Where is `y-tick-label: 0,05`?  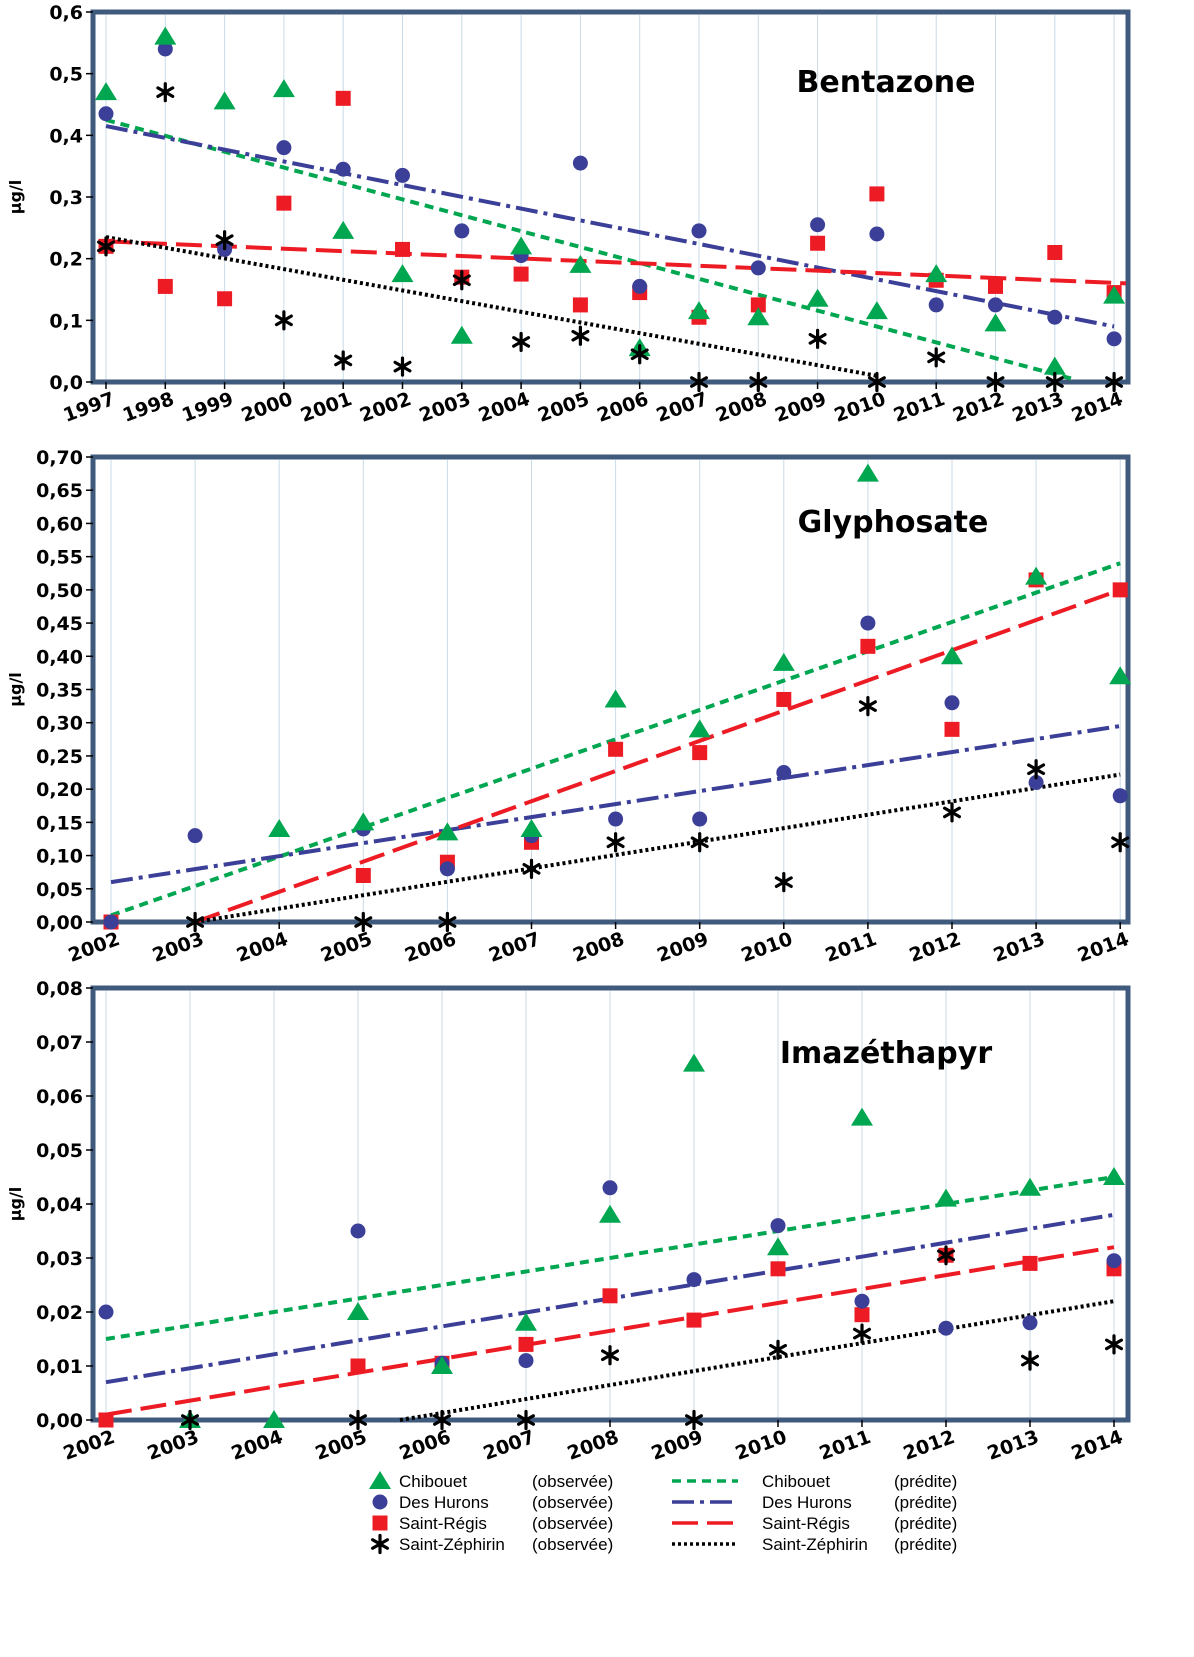
y-tick-label: 0,05 is located at coordinates (59, 1151).